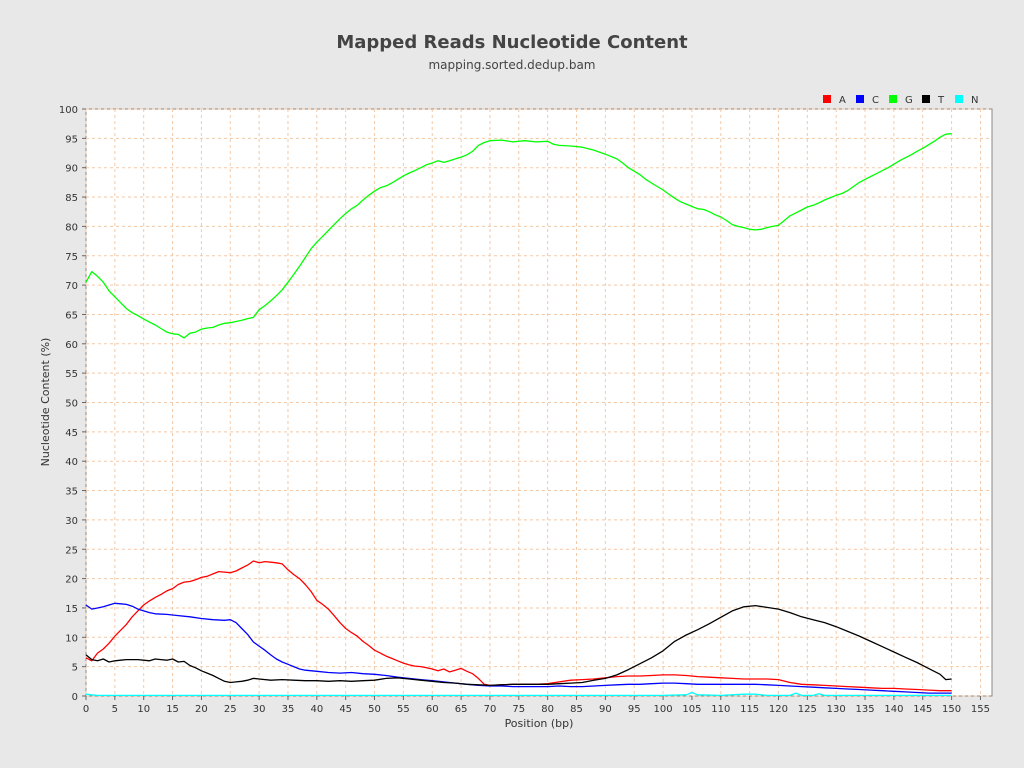 This screenshot has width=1024, height=768. What do you see at coordinates (345, 709) in the screenshot?
I see `x-tick-label: 45` at bounding box center [345, 709].